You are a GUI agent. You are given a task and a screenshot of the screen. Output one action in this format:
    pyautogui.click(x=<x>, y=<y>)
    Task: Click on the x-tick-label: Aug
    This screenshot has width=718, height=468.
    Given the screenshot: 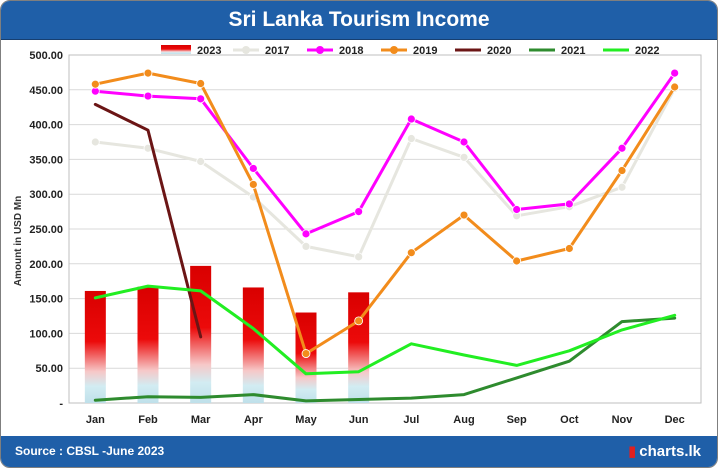 What is the action you would take?
    pyautogui.click(x=463, y=420)
    